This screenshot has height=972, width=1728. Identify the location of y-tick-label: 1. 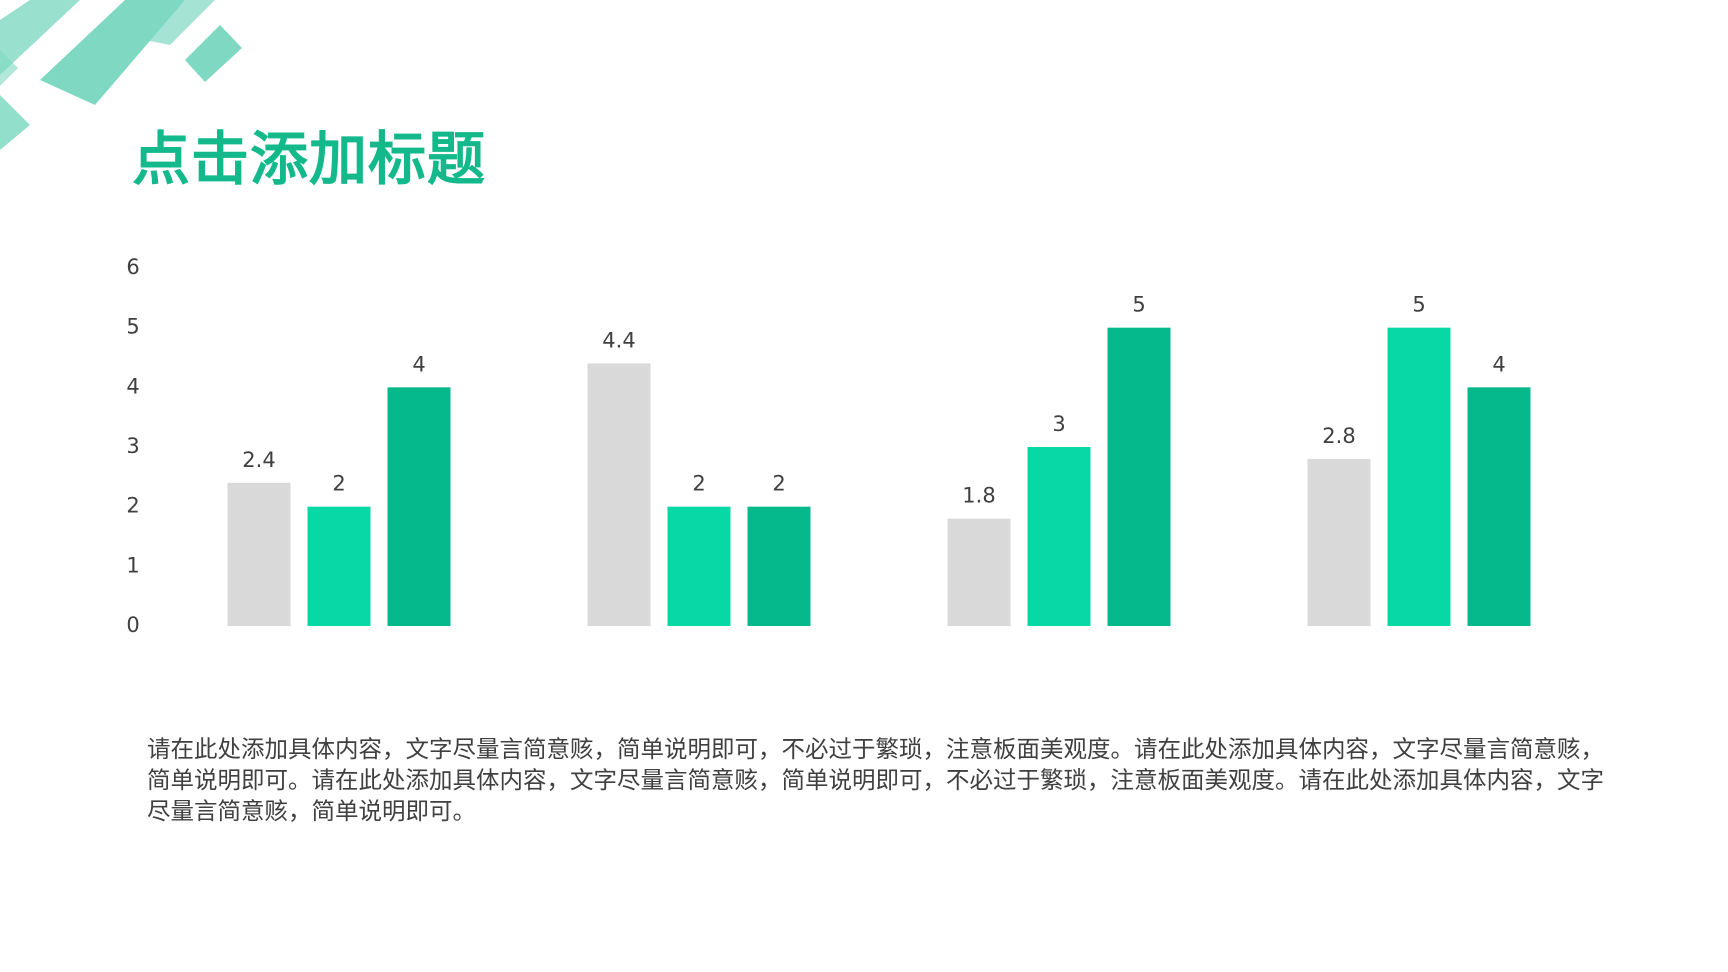
(132, 565).